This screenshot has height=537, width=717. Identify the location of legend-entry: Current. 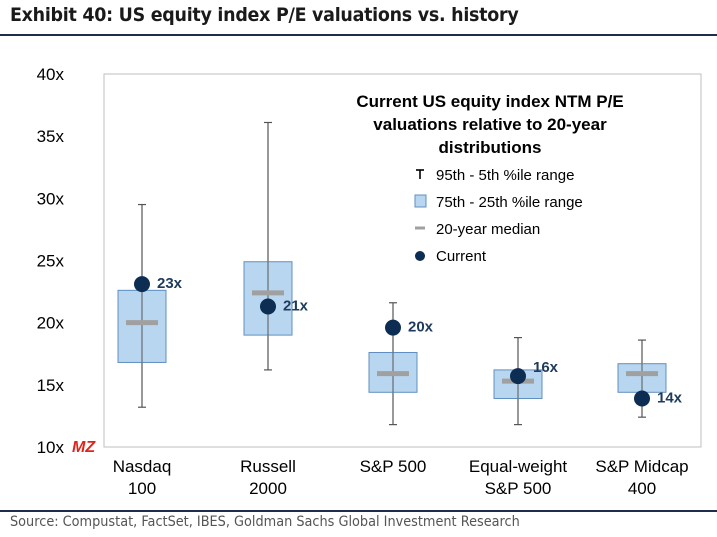
(461, 256).